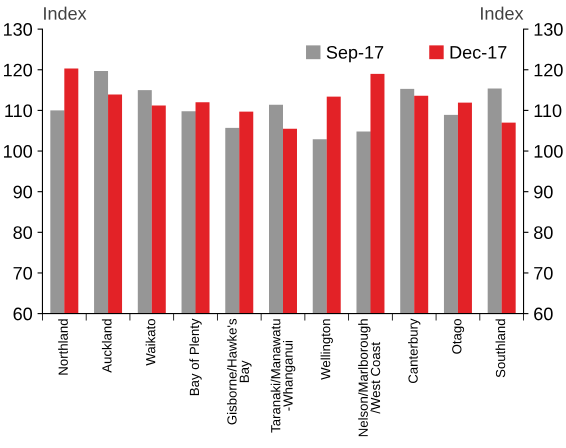 The image size is (566, 448). What do you see at coordinates (543, 273) in the screenshot?
I see `y2-tick-label: 70` at bounding box center [543, 273].